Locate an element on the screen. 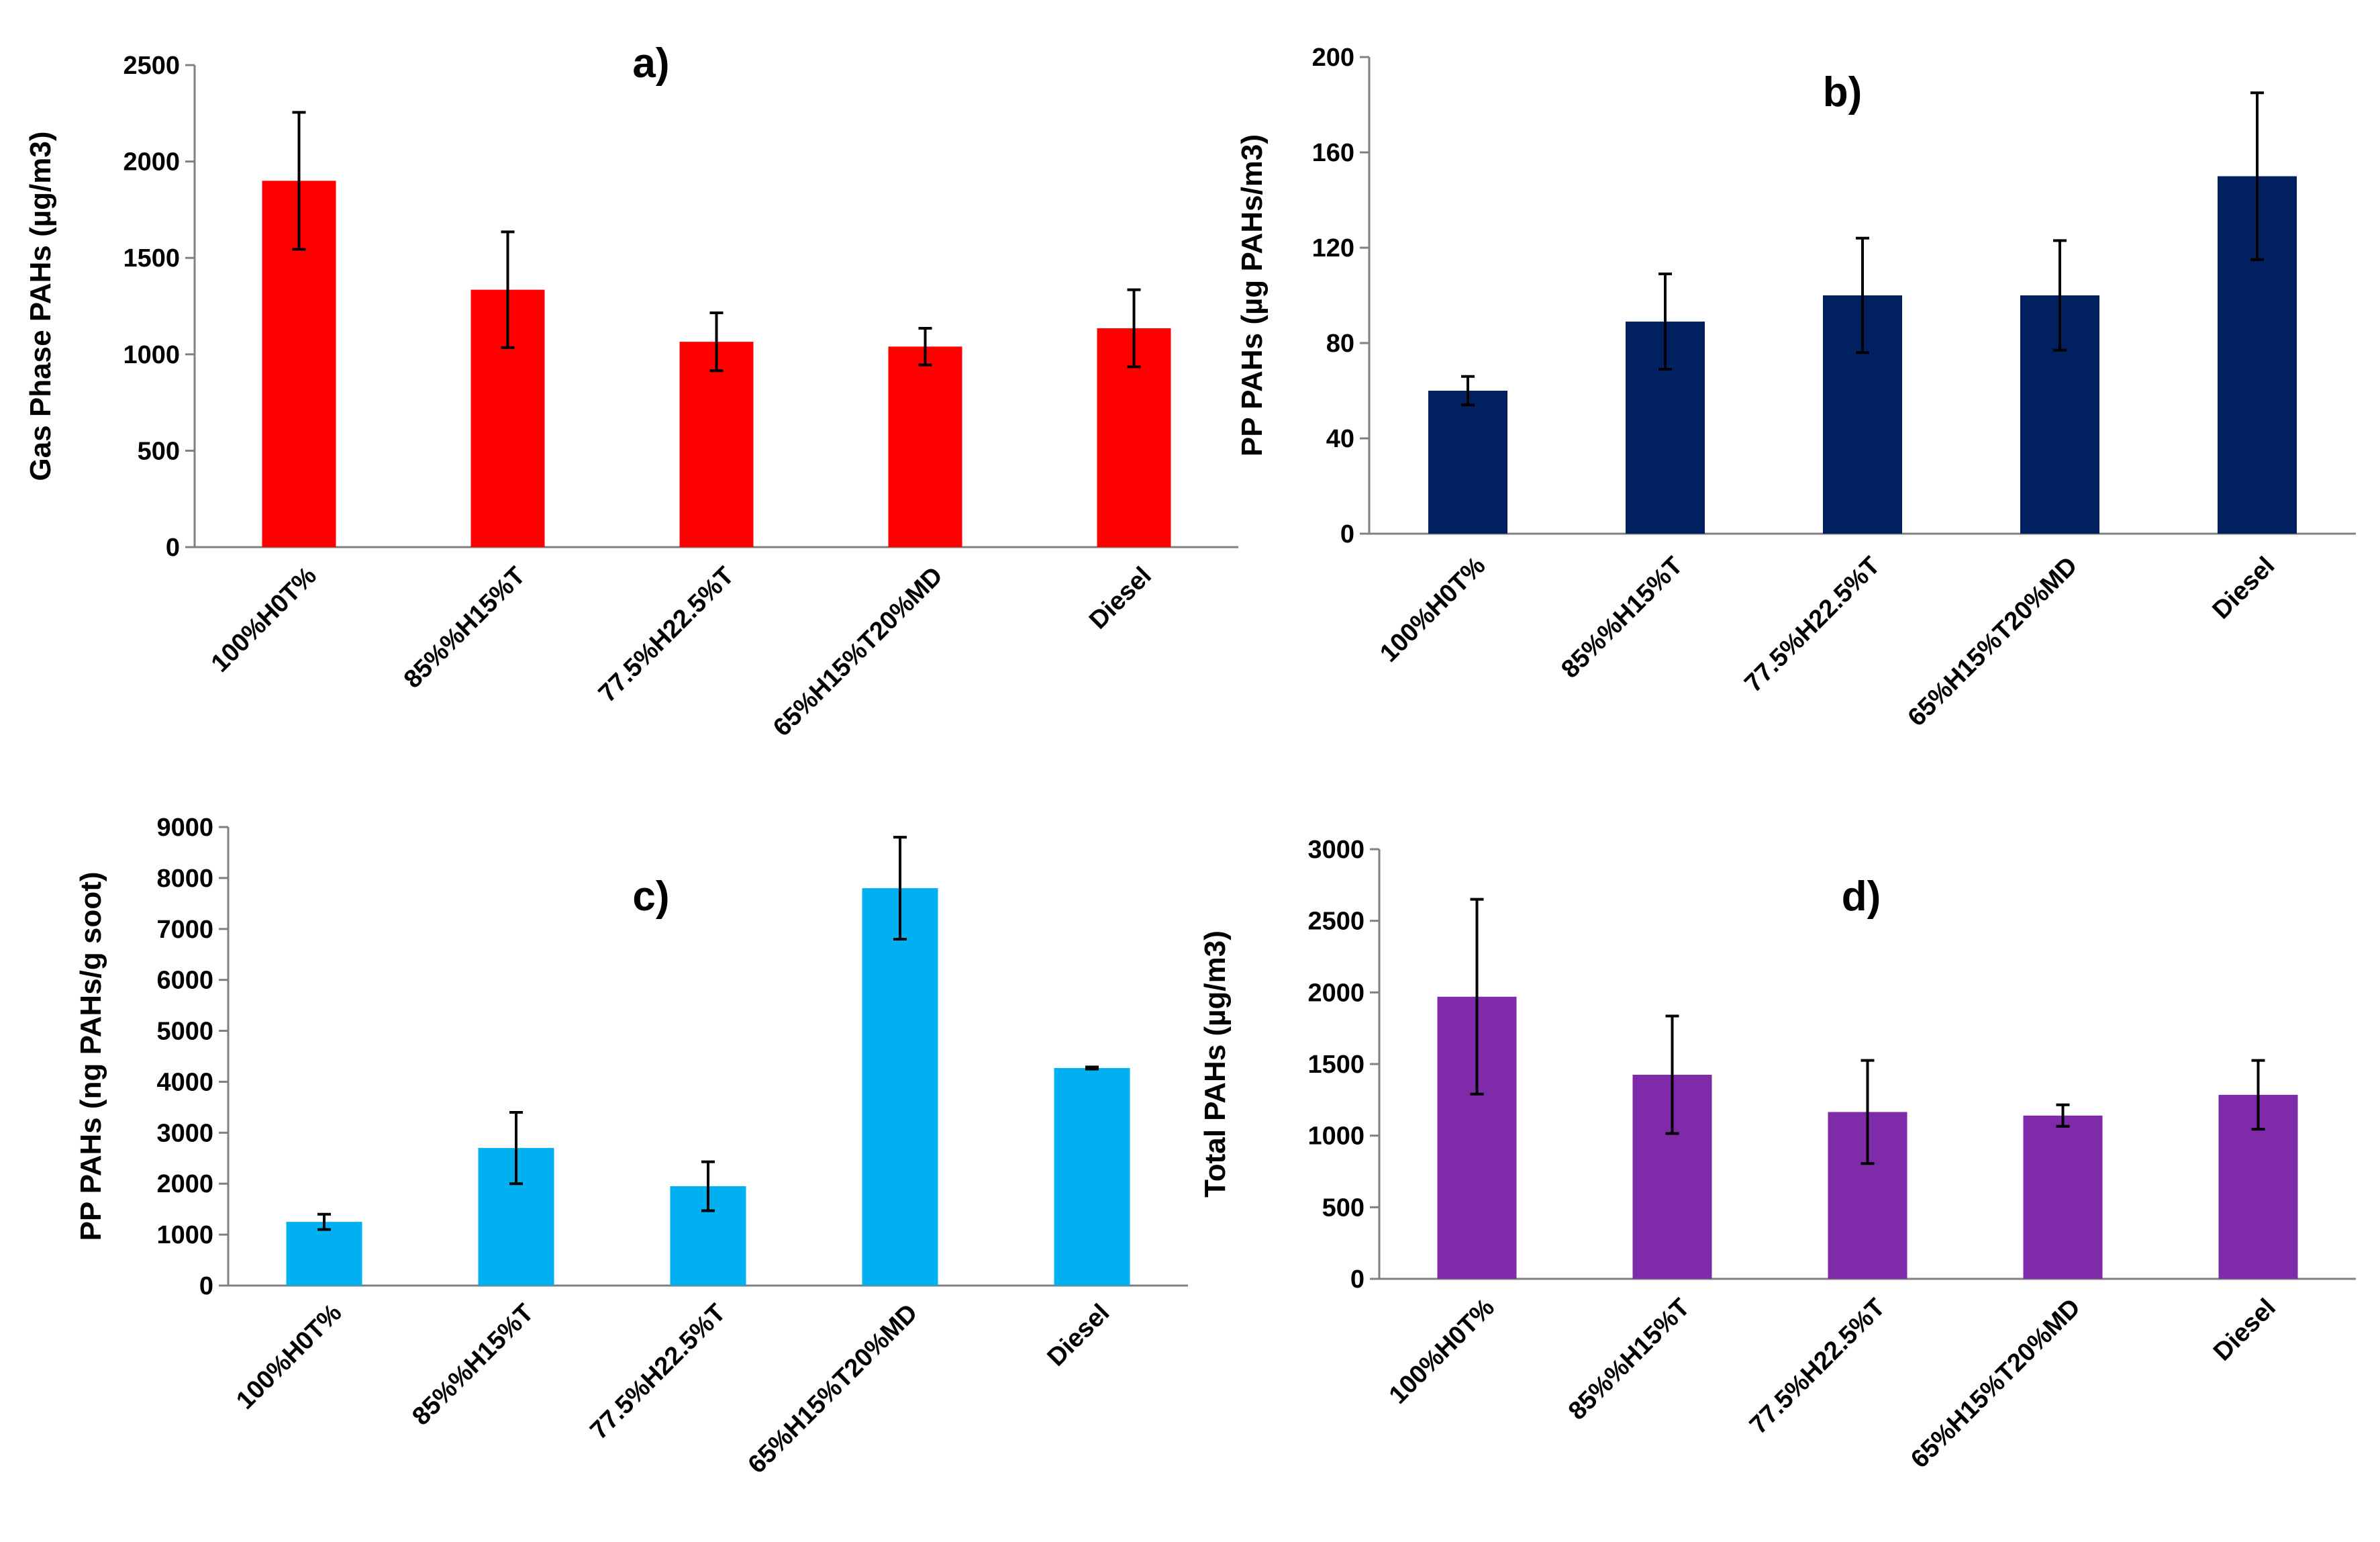 This screenshot has width=2380, height=1542. y-tick-label: 5000 is located at coordinates (184, 1032).